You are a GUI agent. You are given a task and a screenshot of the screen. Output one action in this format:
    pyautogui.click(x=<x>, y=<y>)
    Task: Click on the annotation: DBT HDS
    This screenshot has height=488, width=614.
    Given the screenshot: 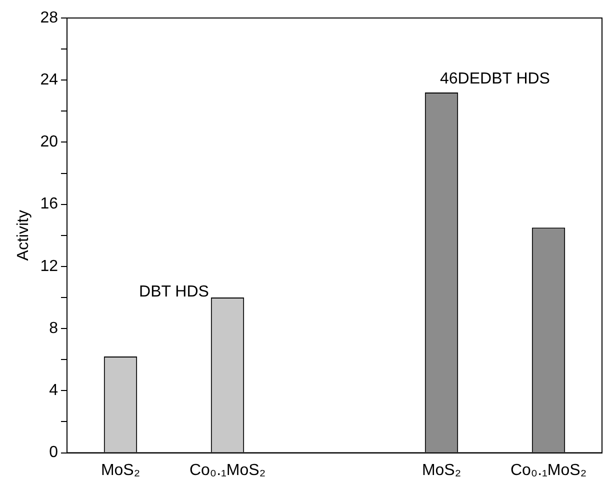 What is the action you would take?
    pyautogui.click(x=174, y=291)
    